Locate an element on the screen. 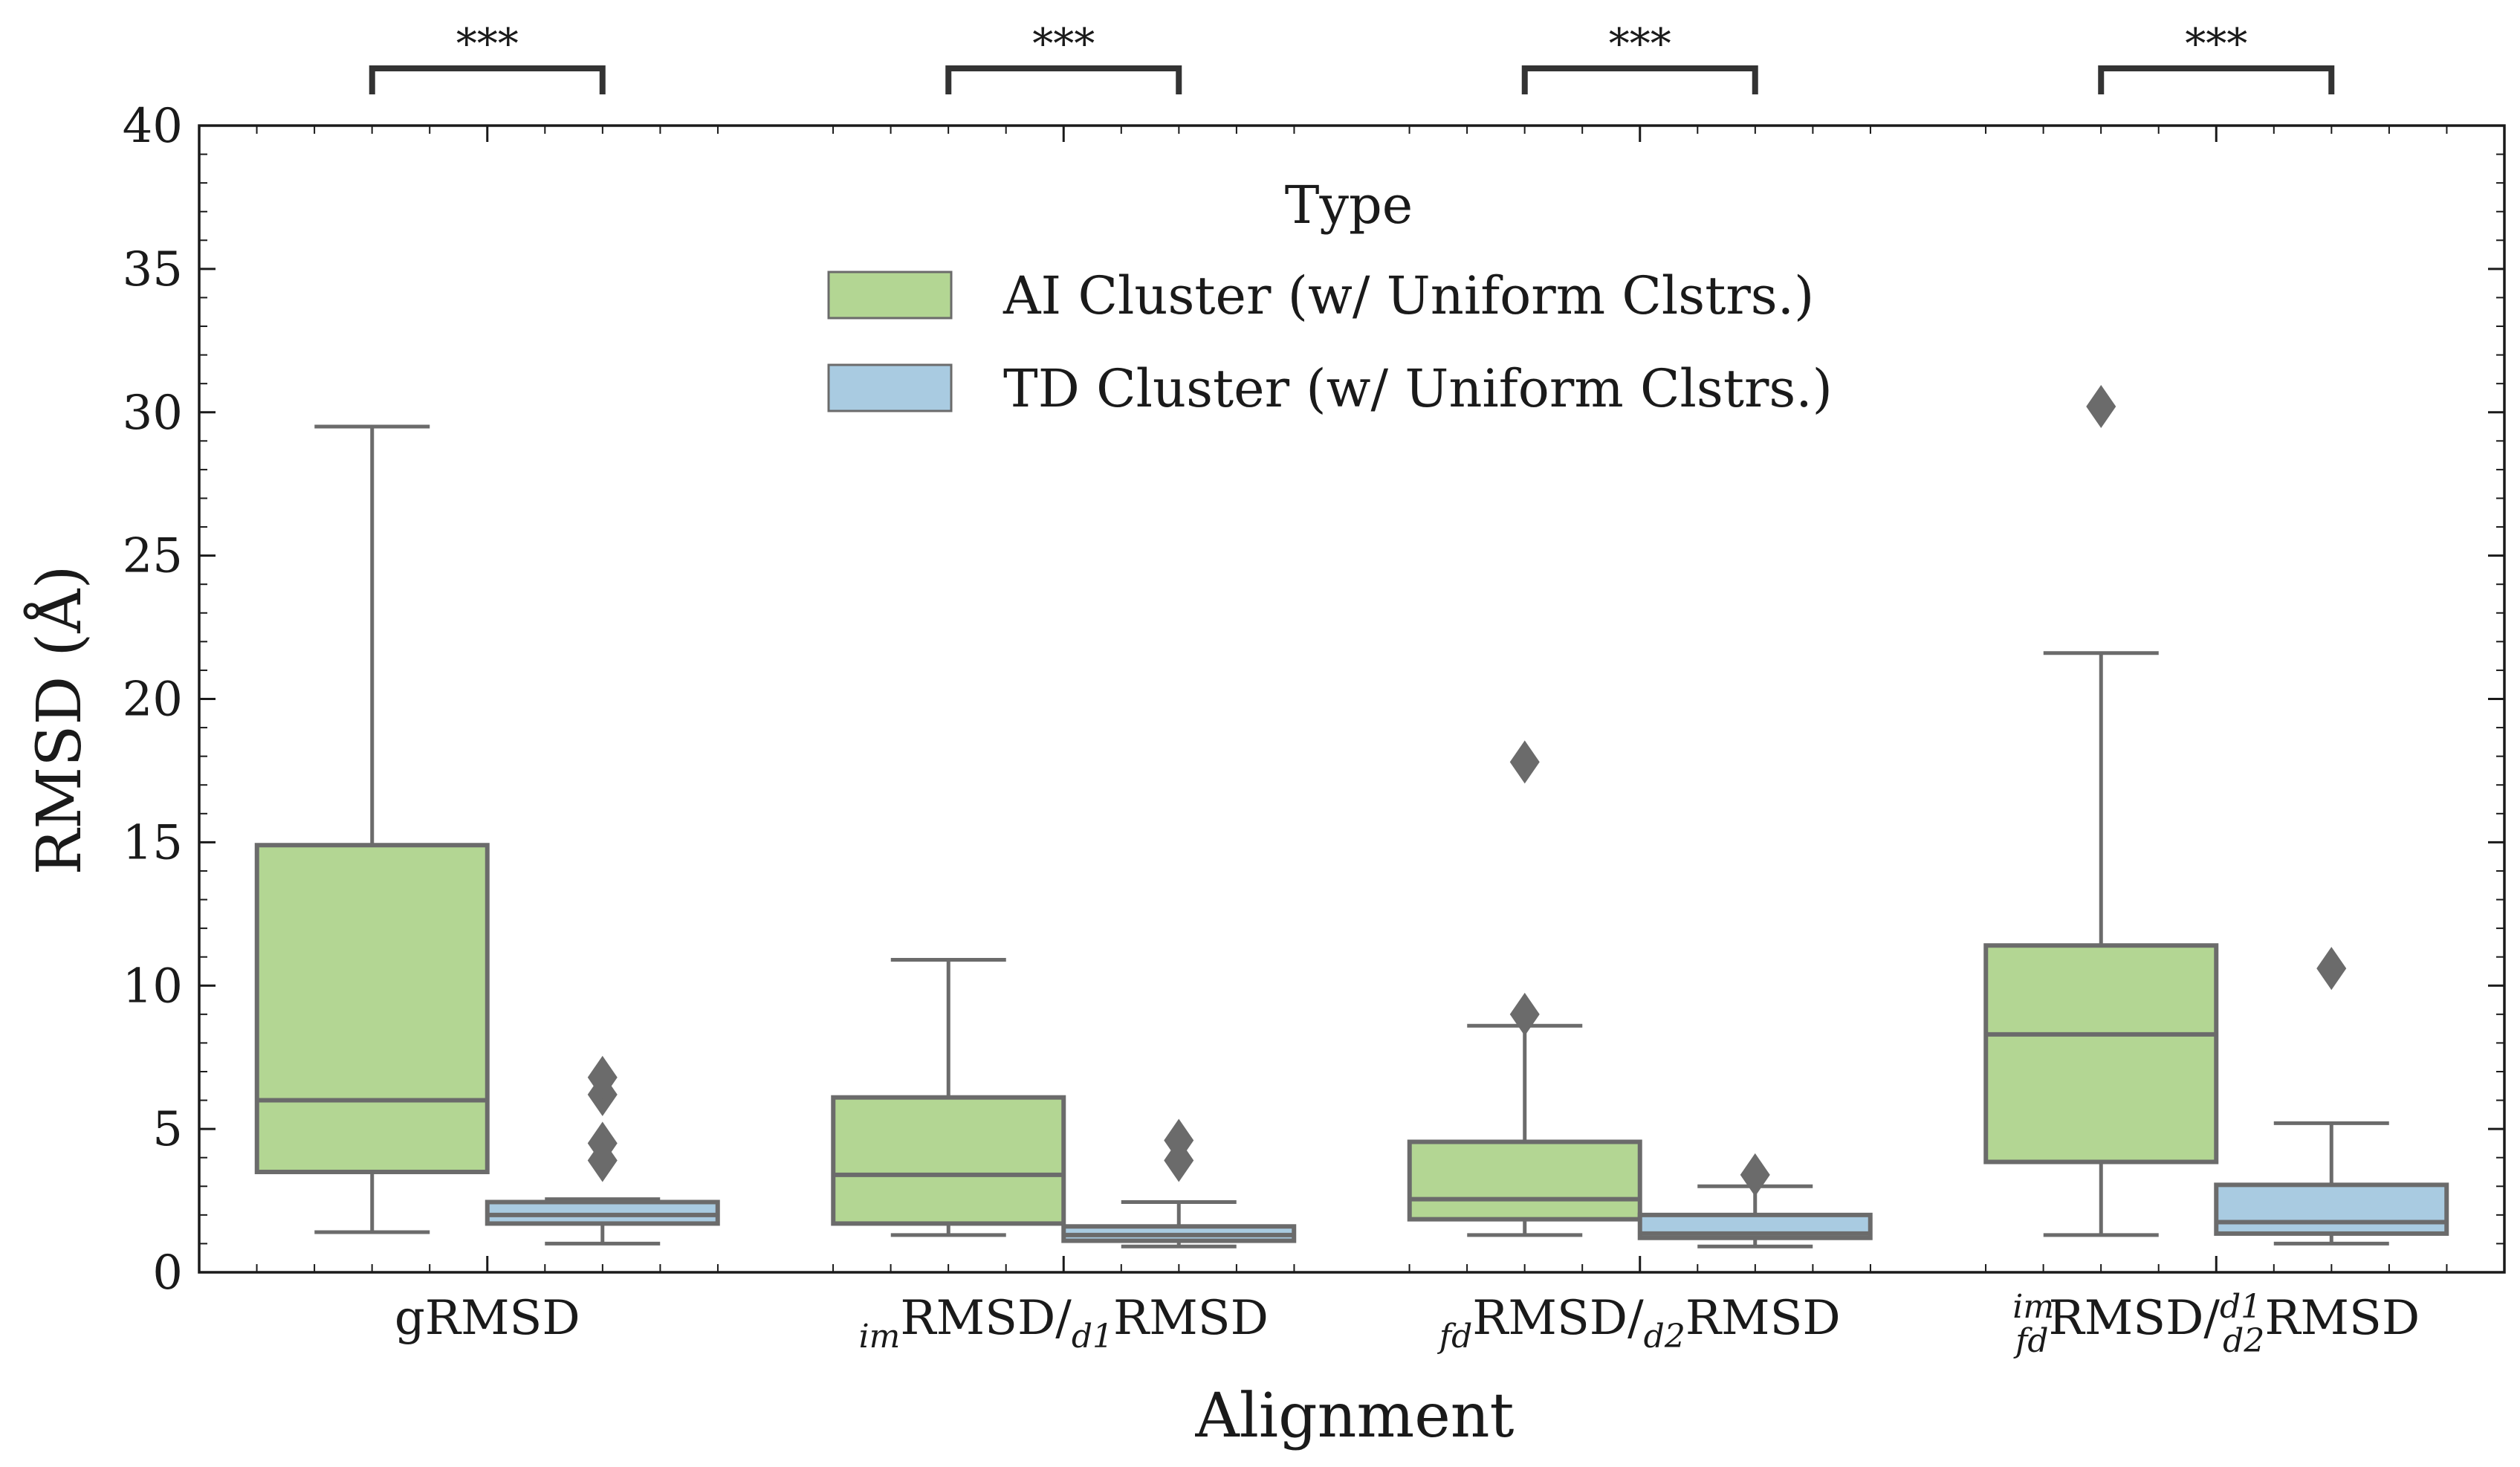  x-tick-label: fd​RMSD/d2​RMSD is located at coordinates (1639, 1324).